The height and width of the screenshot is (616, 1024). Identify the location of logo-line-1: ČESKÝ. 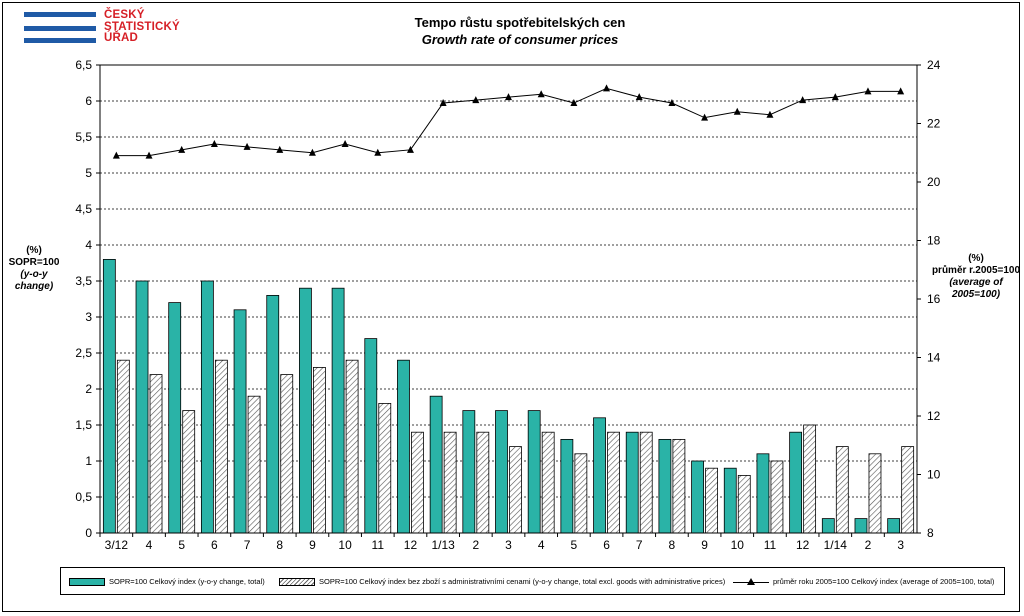
(124, 15).